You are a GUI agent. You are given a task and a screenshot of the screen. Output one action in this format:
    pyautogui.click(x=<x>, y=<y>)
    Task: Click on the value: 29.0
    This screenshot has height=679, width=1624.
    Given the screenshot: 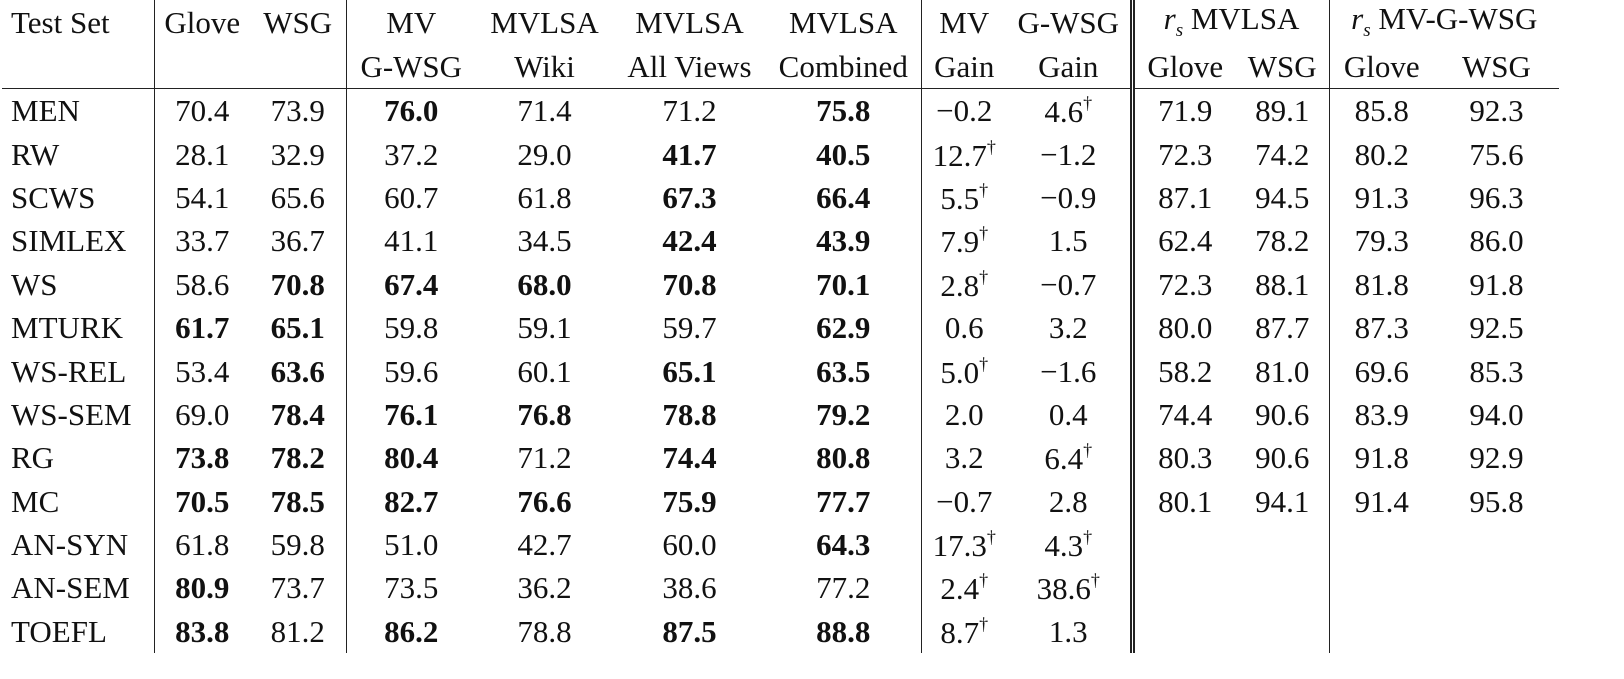 What is the action you would take?
    pyautogui.click(x=544, y=154)
    